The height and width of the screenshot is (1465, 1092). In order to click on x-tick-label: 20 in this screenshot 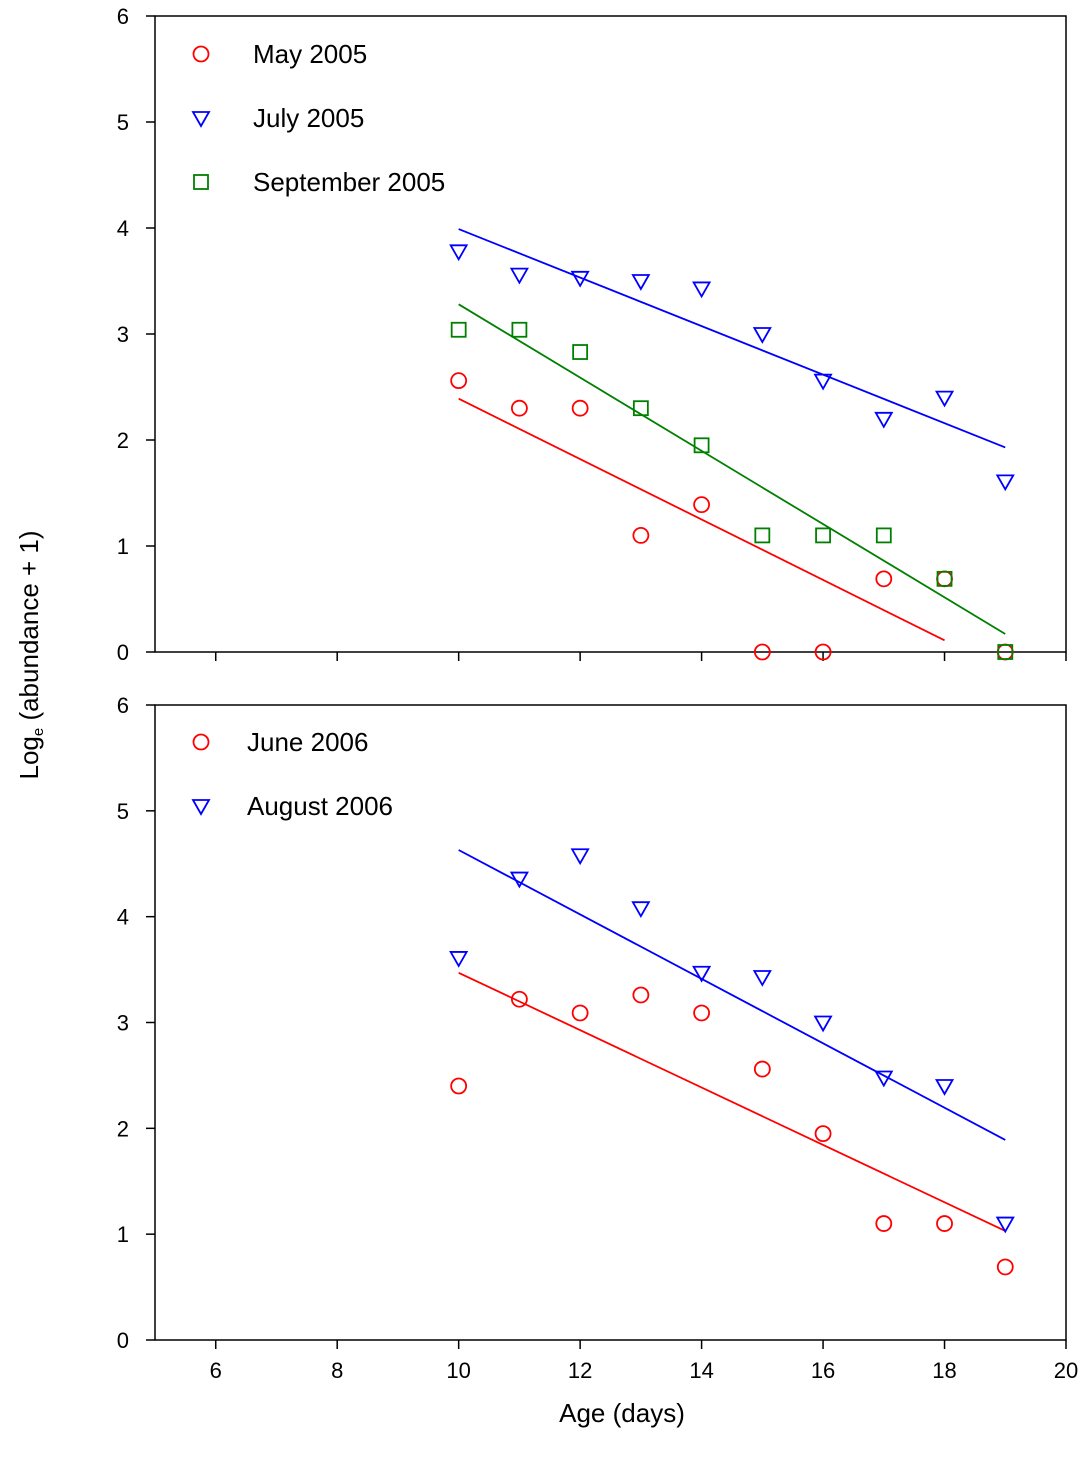, I will do `click(1066, 1370)`.